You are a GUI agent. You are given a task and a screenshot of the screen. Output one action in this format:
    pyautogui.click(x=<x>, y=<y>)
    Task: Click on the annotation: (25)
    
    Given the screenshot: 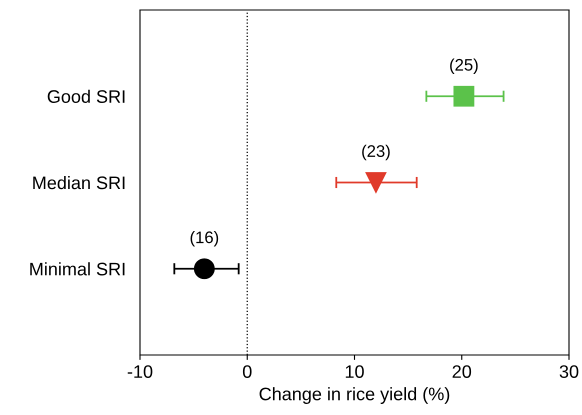 What is the action you would take?
    pyautogui.click(x=464, y=66)
    